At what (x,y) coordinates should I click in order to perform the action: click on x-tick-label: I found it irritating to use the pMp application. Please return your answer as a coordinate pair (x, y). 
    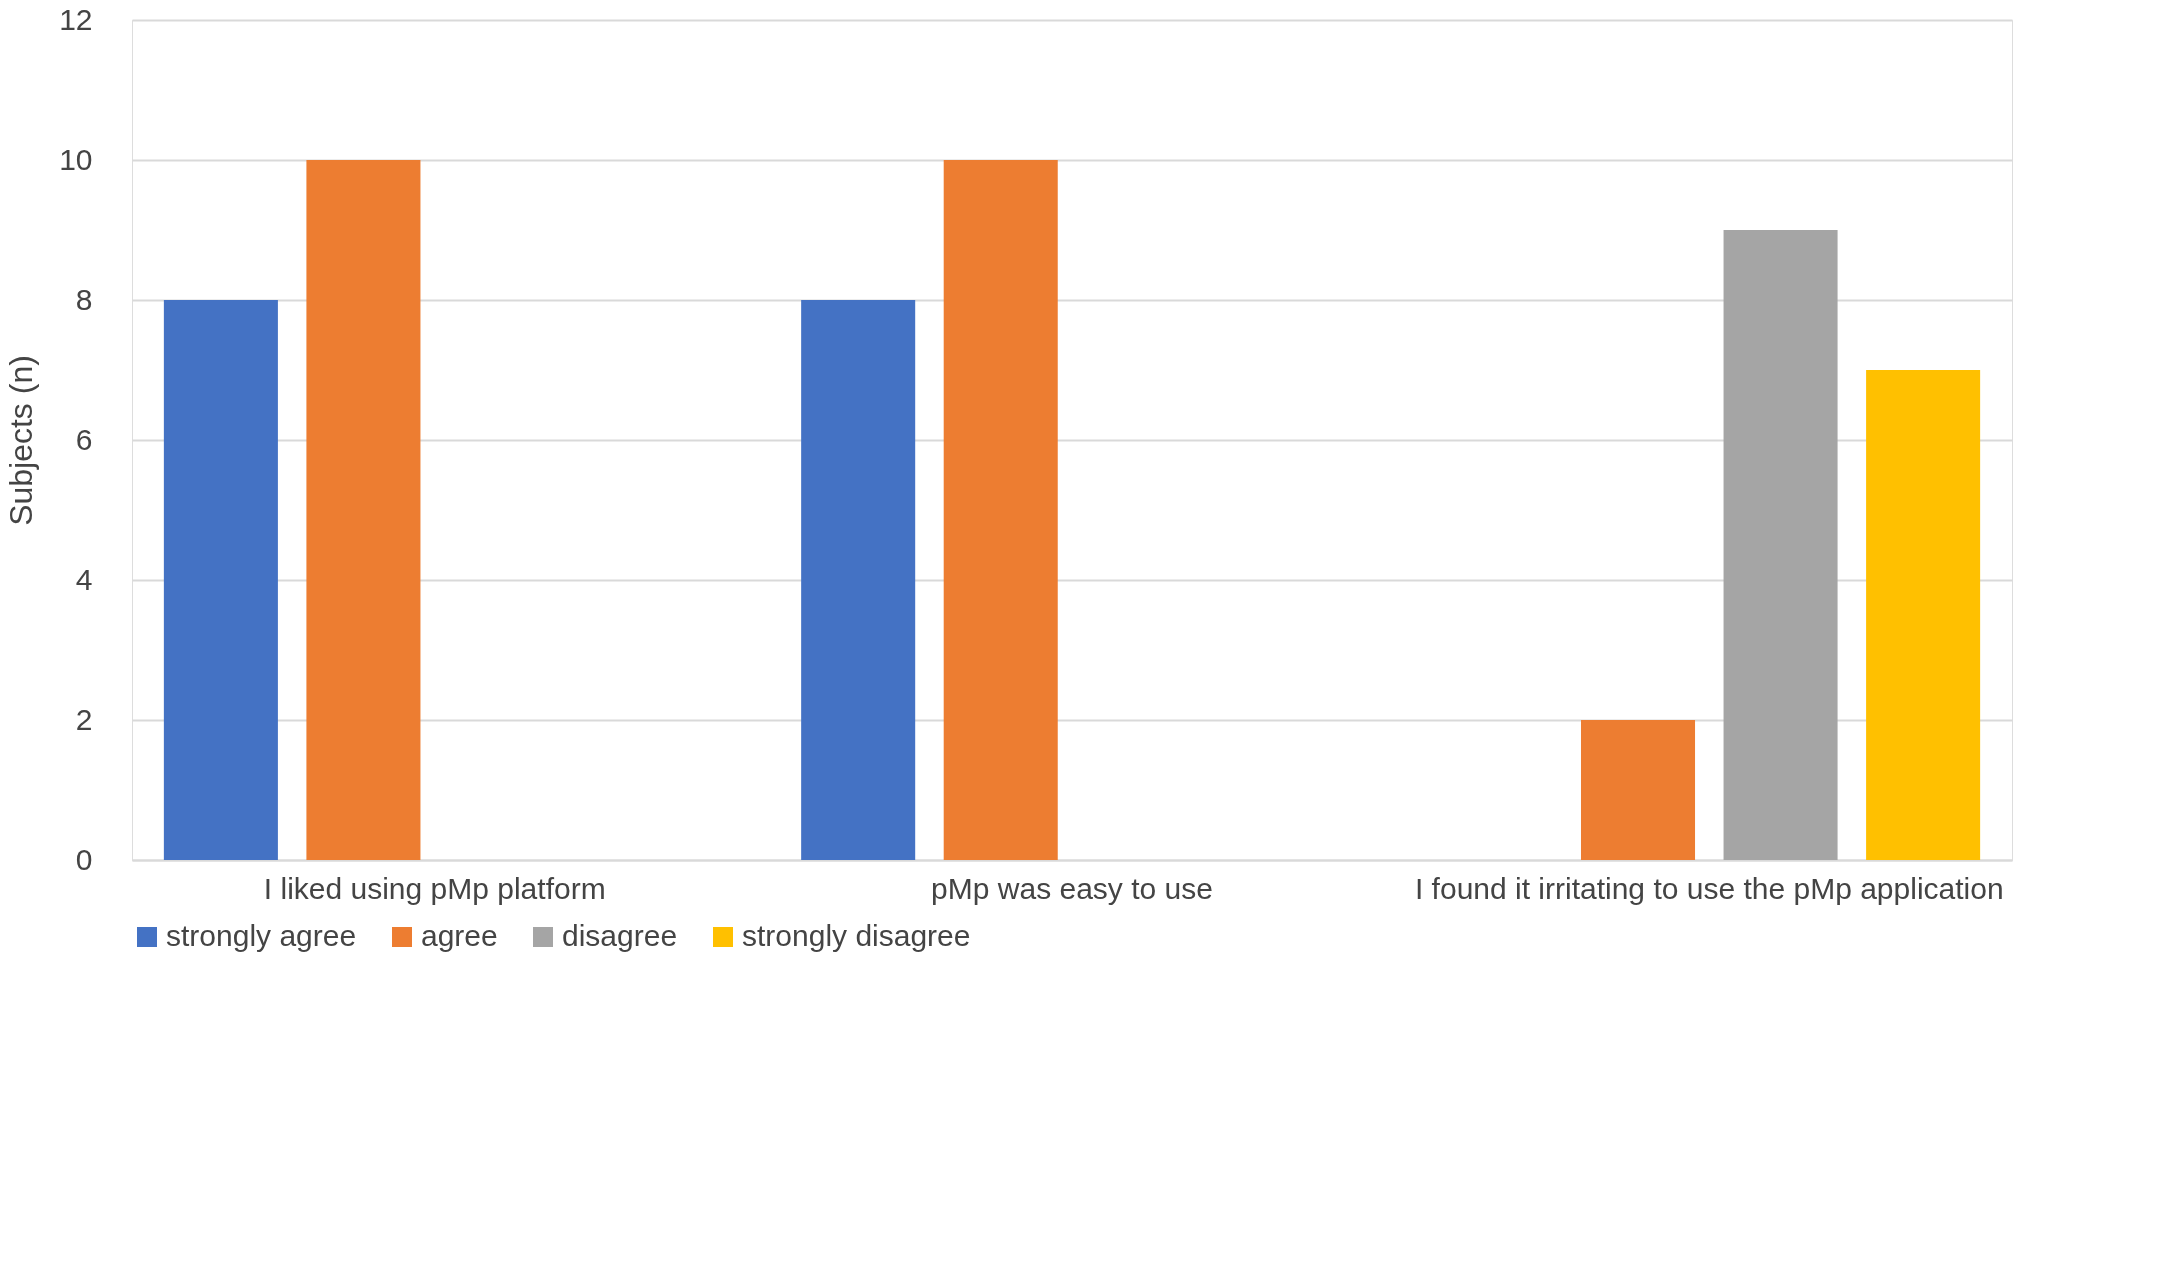
    Looking at the image, I should click on (1709, 888).